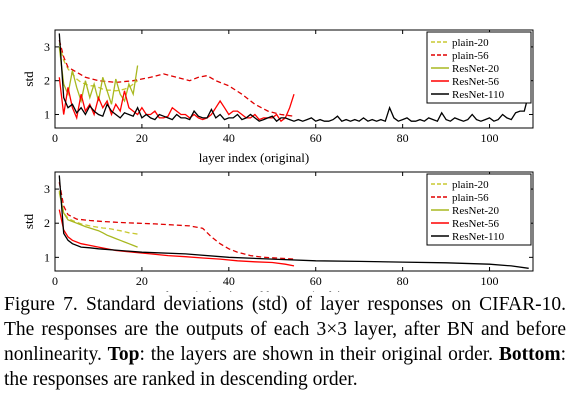 This screenshot has height=406, width=569. I want to click on x-axis-label: layer index (original), so click(254, 157).